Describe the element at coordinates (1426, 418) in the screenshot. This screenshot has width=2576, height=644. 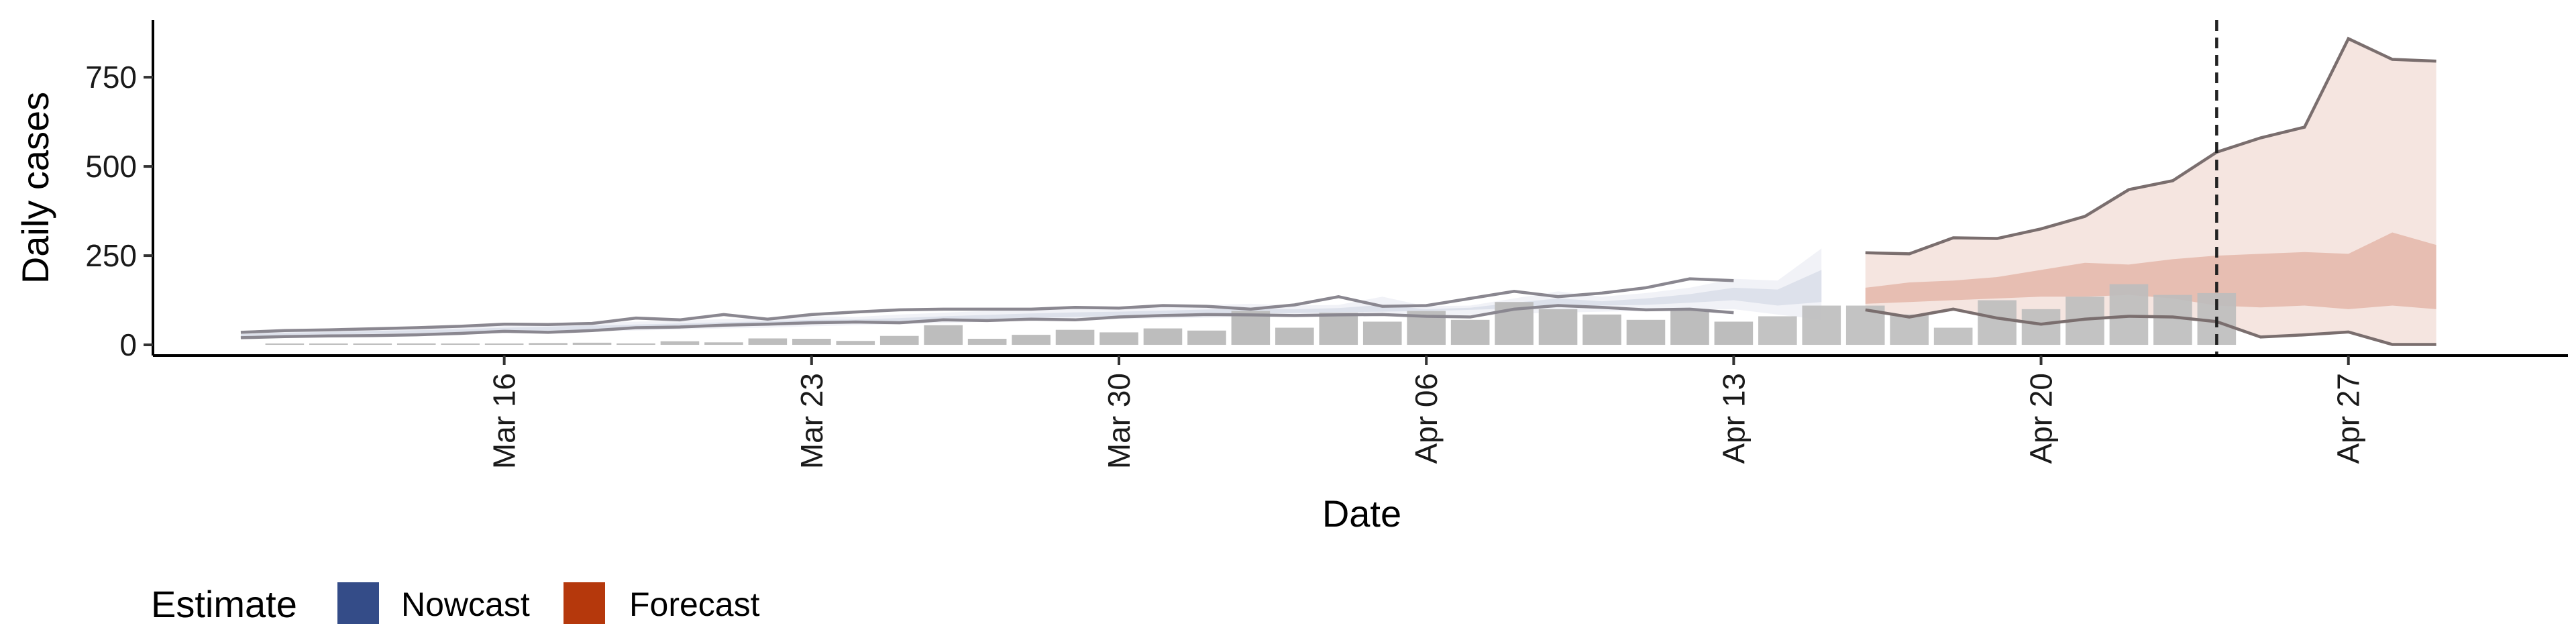
I see `x-tick-label: Apr 06` at that location.